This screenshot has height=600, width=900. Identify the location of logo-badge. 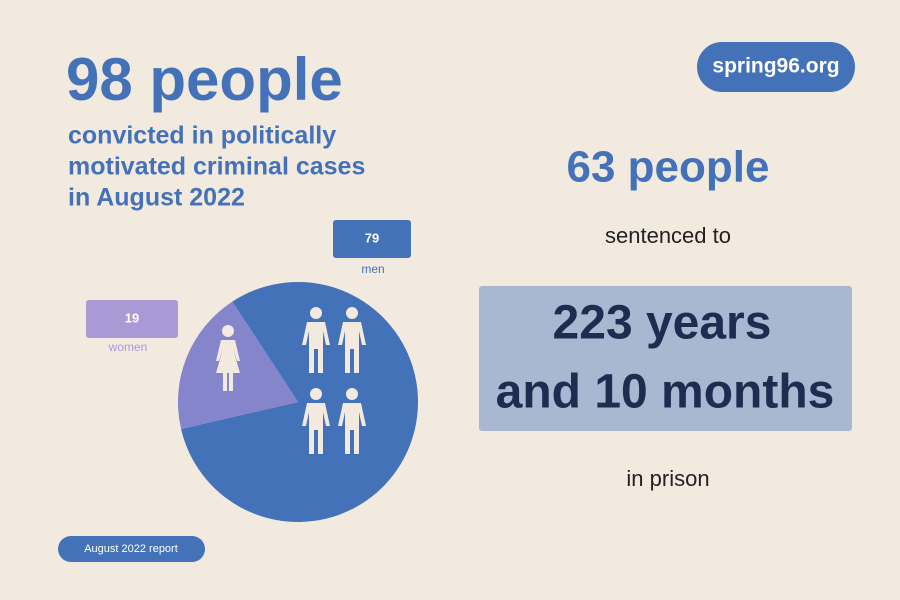
(776, 67).